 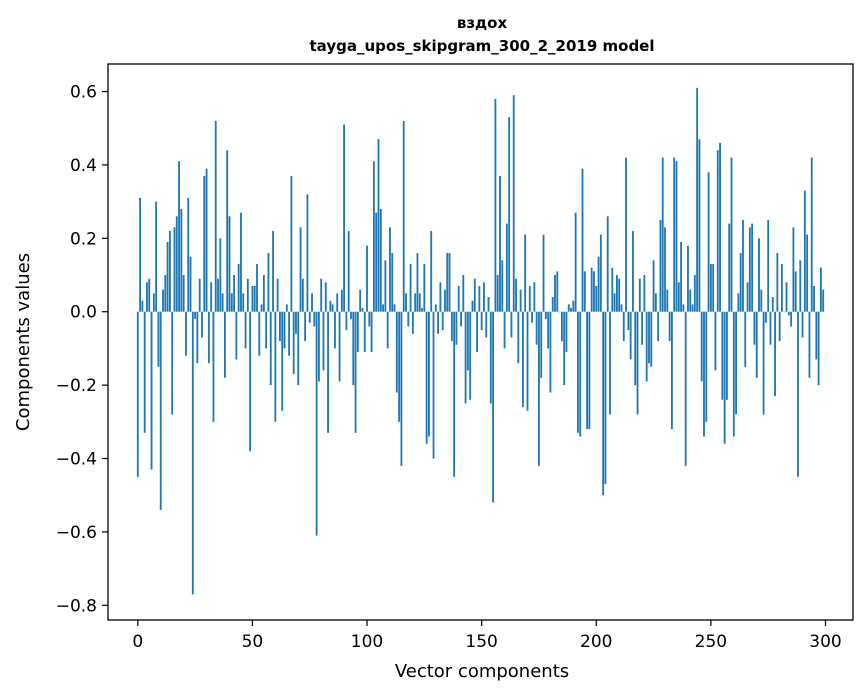 I want to click on x-tick-label: 50, so click(x=253, y=642).